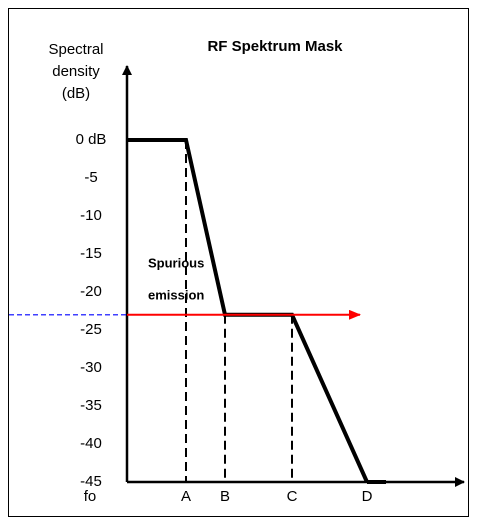 This screenshot has height=525, width=477. I want to click on x-tick-label: fo, so click(90, 496).